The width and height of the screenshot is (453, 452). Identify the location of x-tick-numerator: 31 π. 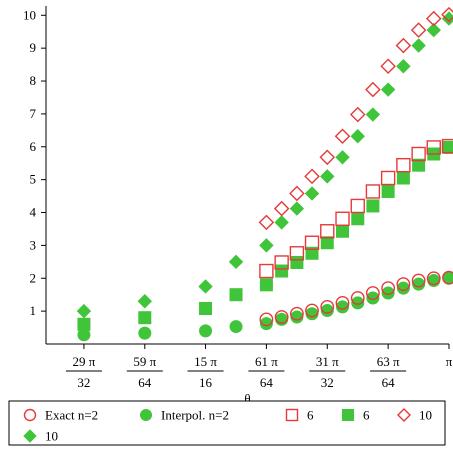
(327, 361).